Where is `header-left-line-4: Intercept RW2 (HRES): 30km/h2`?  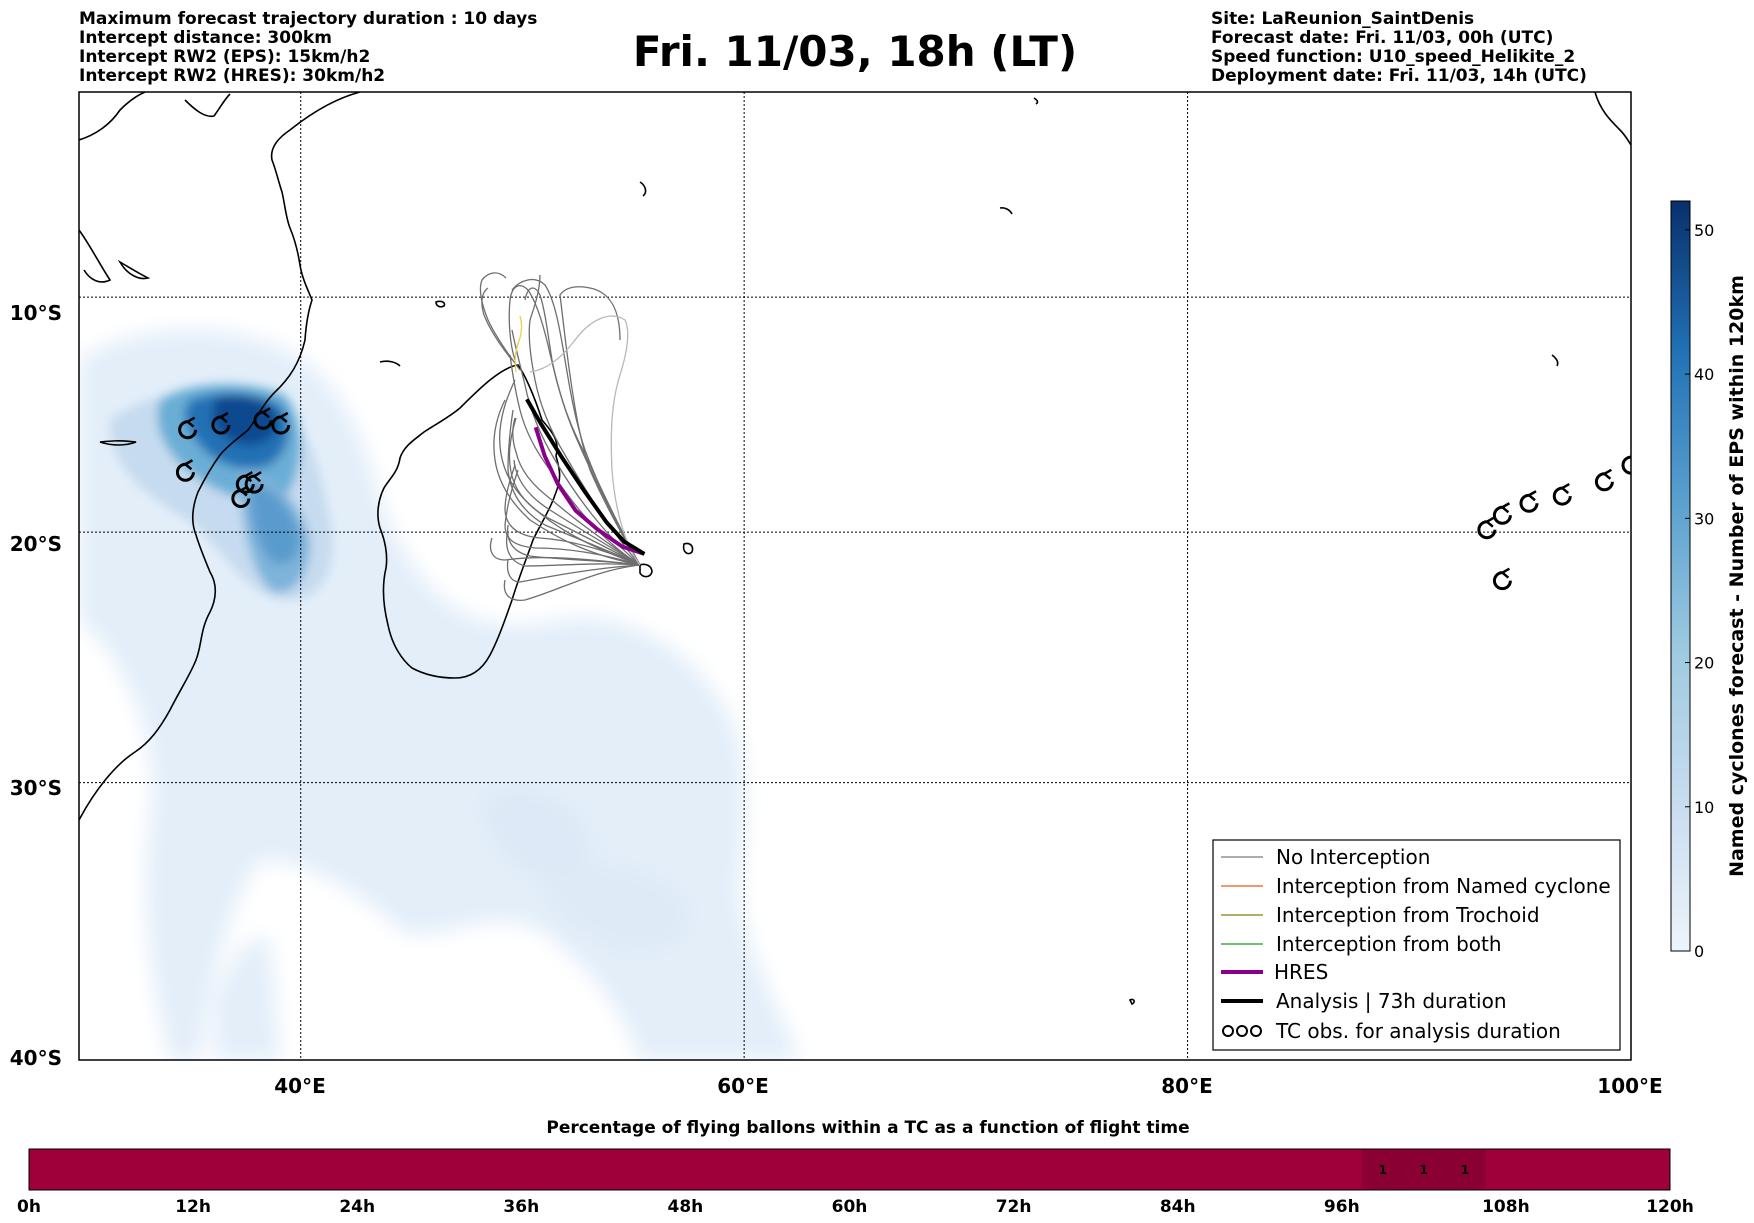 header-left-line-4: Intercept RW2 (HRES): 30km/h2 is located at coordinates (232, 76).